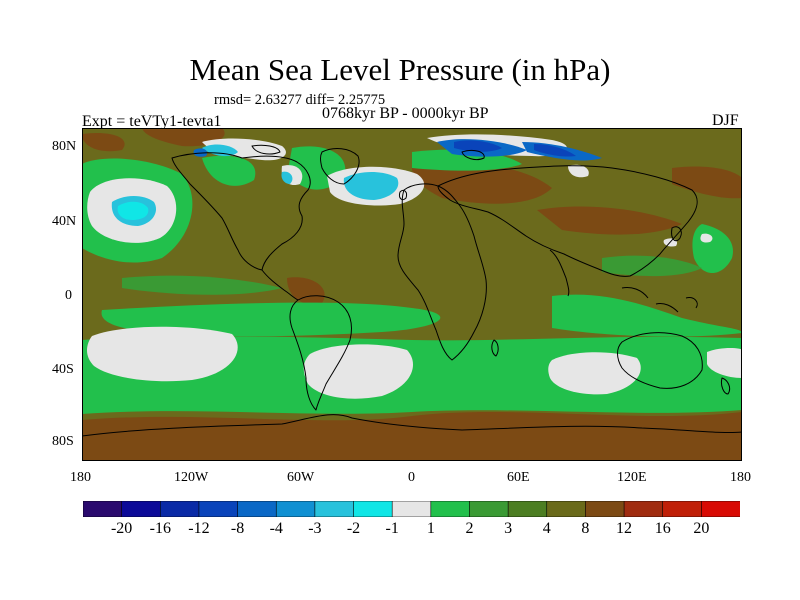 The width and height of the screenshot is (800, 600). Describe the element at coordinates (160, 528) in the screenshot. I see `colorbar-label: -16` at that location.